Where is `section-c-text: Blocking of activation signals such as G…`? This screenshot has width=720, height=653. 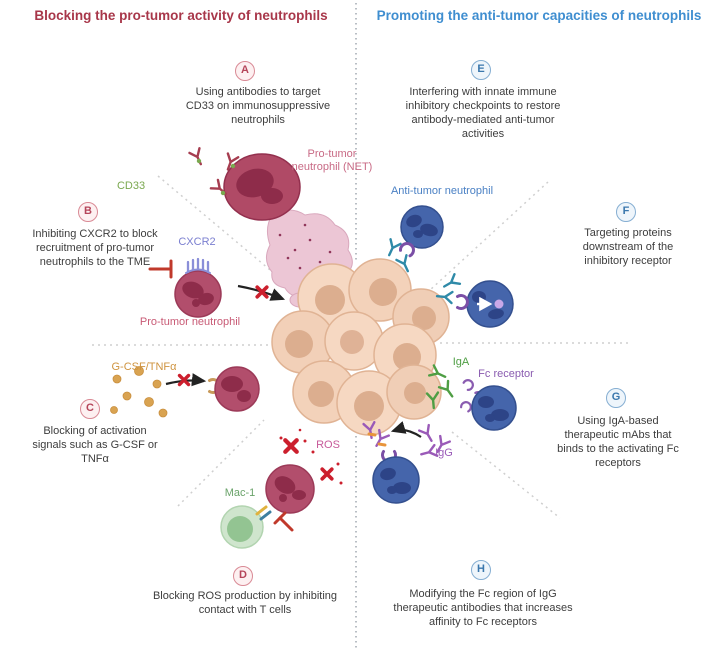
section-c-text: Blocking of activation signals such as G… is located at coordinates (95, 445).